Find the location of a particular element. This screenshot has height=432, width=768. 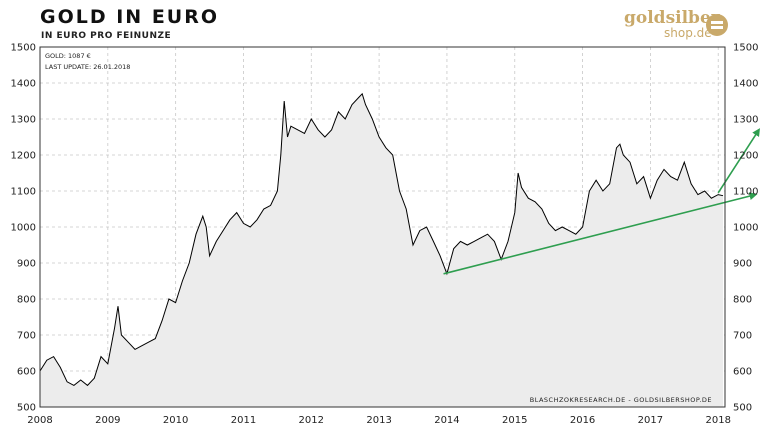

x-tick-label: 2010 is located at coordinates (175, 420).